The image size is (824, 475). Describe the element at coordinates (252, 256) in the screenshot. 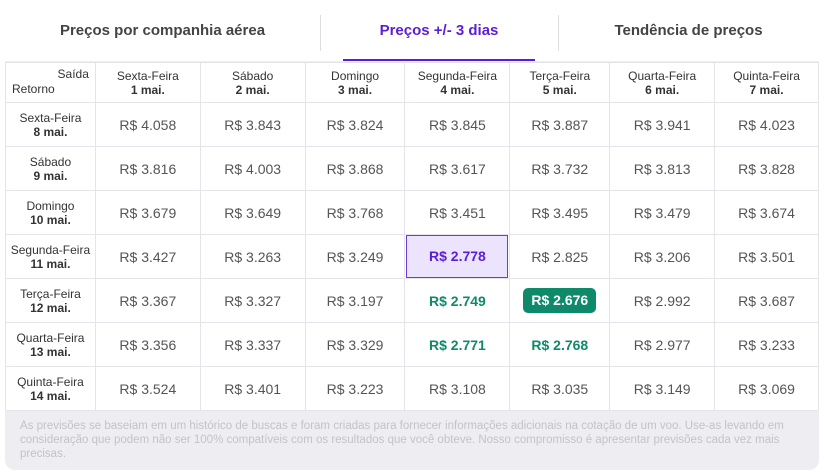

I see `price-cell: R$ 3.263` at that location.